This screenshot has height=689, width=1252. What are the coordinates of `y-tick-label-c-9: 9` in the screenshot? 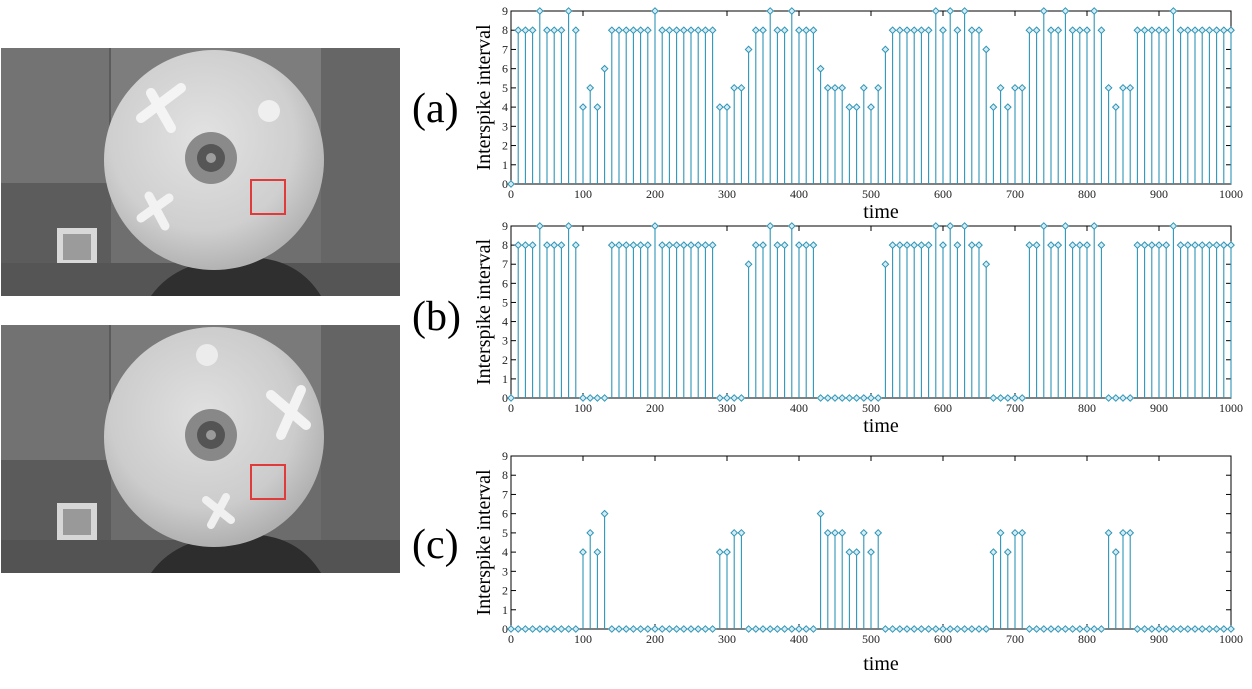 It's located at (505, 456).